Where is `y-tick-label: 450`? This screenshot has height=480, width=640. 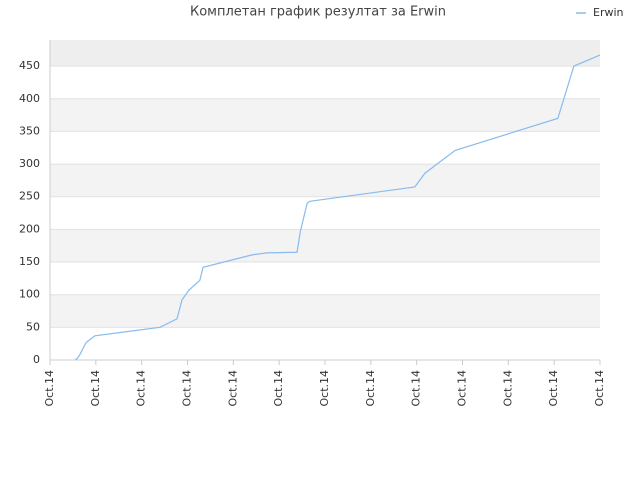
y-tick-label: 450 is located at coordinates (29, 65).